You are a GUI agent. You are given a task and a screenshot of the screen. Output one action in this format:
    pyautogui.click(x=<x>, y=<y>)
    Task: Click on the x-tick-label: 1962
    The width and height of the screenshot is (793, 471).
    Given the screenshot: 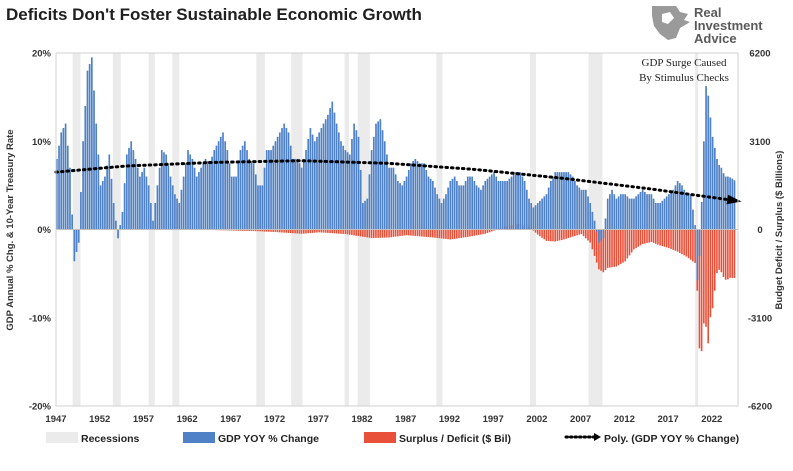 What is the action you would take?
    pyautogui.click(x=187, y=419)
    